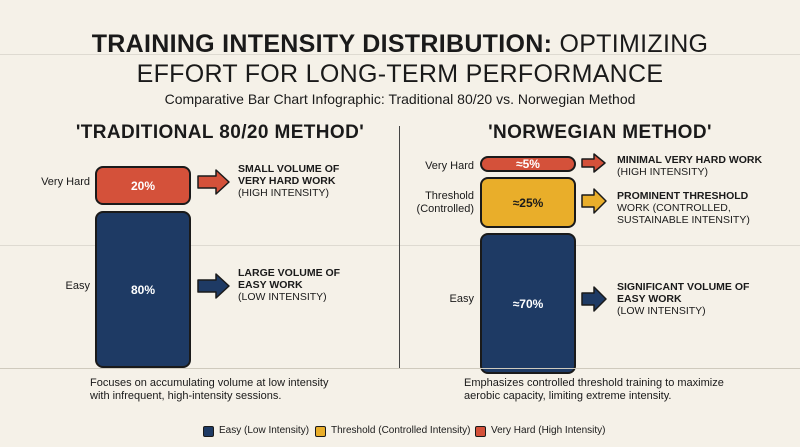 This screenshot has width=800, height=447. What do you see at coordinates (480, 431) in the screenshot?
I see `legend-swatch-very-hard` at bounding box center [480, 431].